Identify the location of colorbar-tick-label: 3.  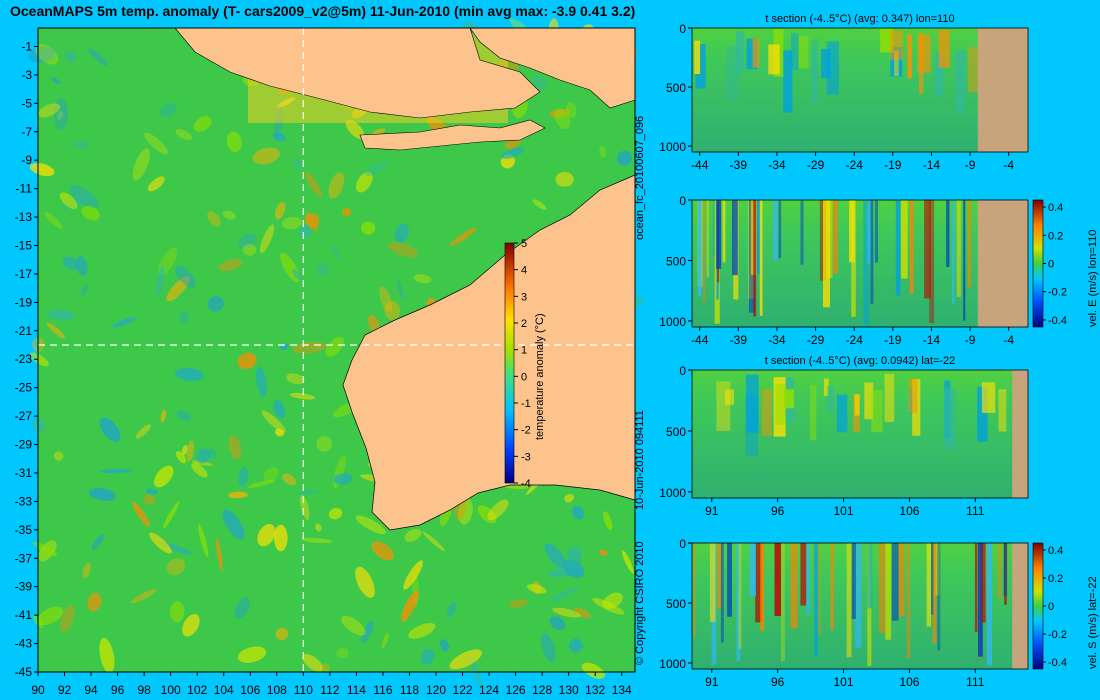
(524, 297).